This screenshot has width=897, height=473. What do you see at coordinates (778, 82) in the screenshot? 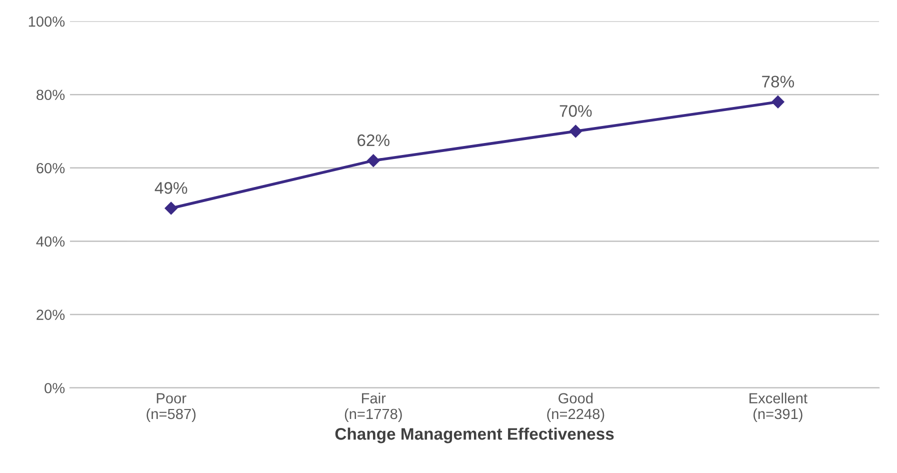
I see `data-label: 78%` at bounding box center [778, 82].